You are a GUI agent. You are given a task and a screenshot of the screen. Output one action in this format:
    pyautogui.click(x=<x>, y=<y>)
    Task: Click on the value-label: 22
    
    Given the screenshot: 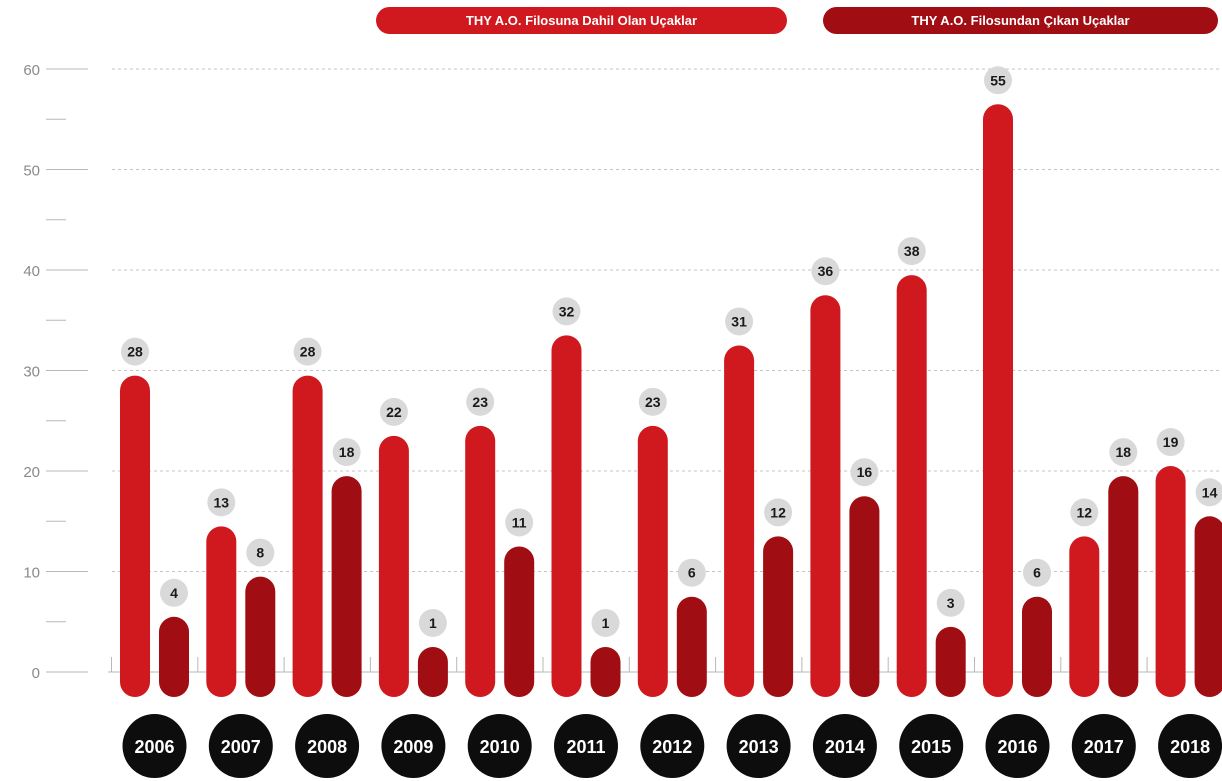 What is the action you would take?
    pyautogui.click(x=394, y=412)
    